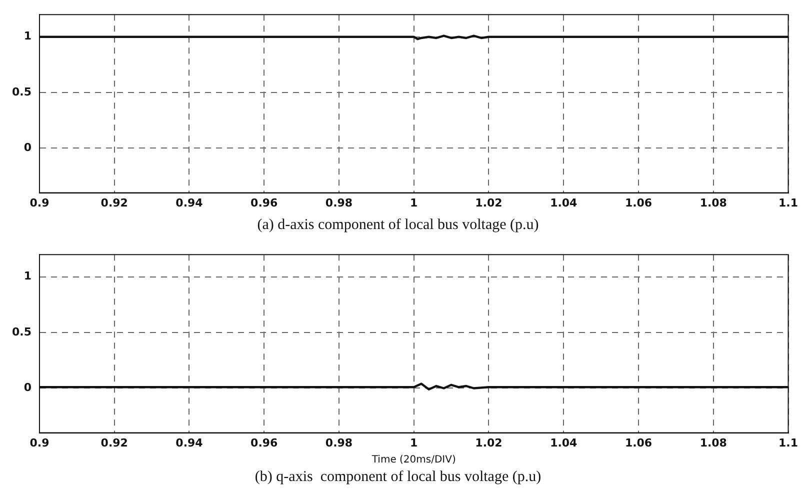 The height and width of the screenshot is (492, 802). What do you see at coordinates (398, 224) in the screenshot?
I see `text: (a) d-axis component of local bus voltage (p.u)` at bounding box center [398, 224].